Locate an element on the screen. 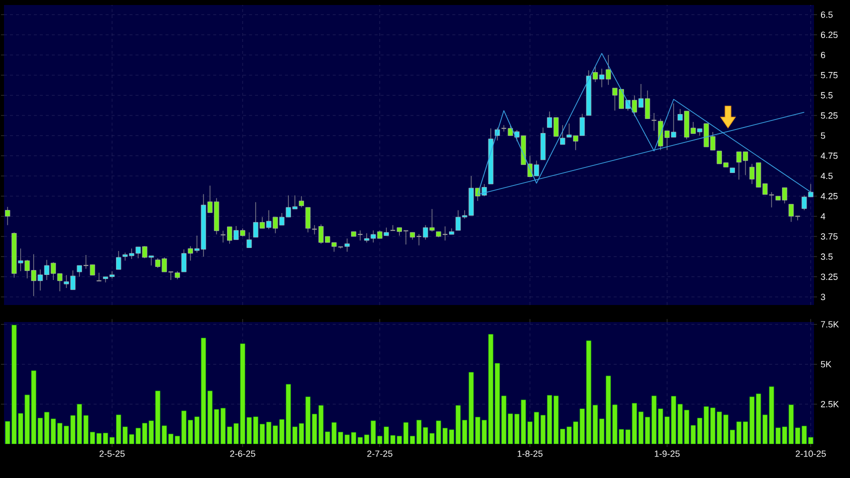  y-tick-label: 3 is located at coordinates (823, 297).